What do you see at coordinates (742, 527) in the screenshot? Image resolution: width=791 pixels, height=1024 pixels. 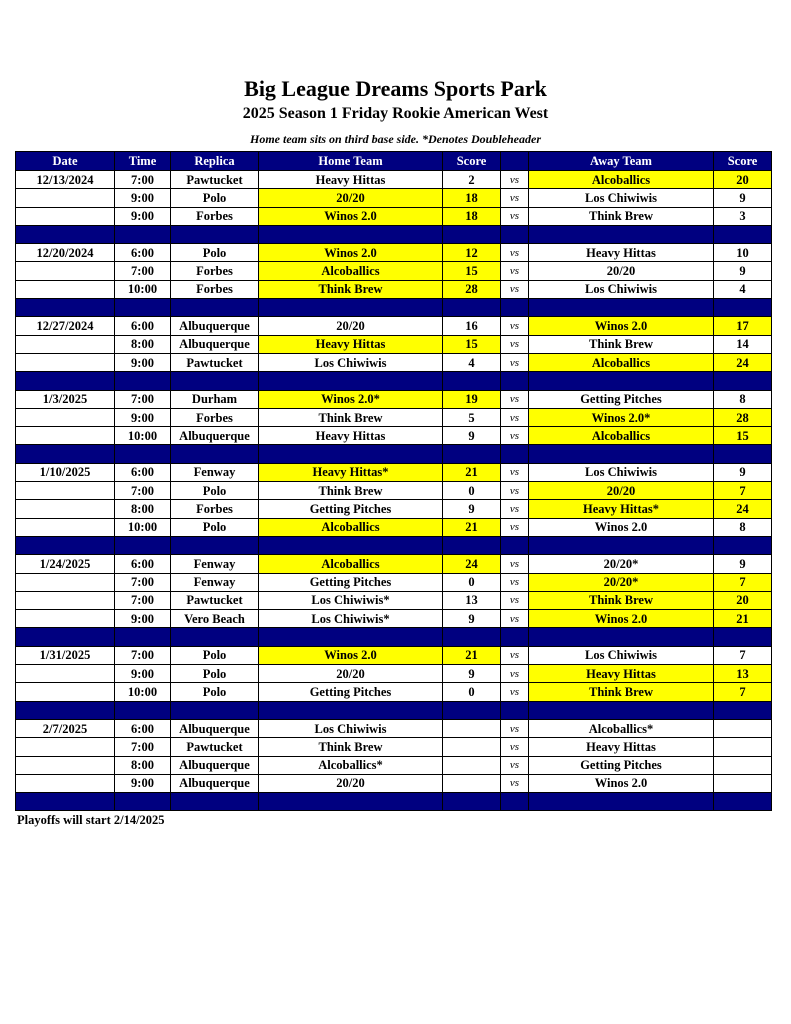 I see `away-score-cell: 8` at bounding box center [742, 527].